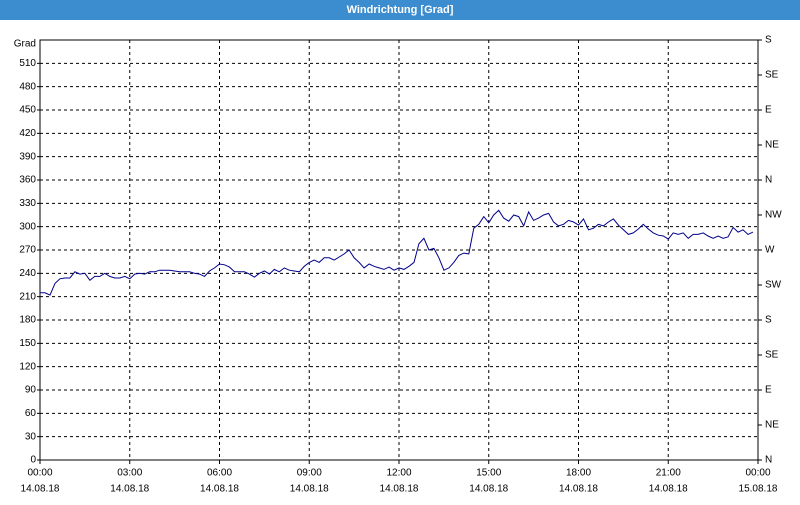 This screenshot has width=800, height=505. Describe the element at coordinates (27, 343) in the screenshot. I see `y-tick-label: 150` at that location.